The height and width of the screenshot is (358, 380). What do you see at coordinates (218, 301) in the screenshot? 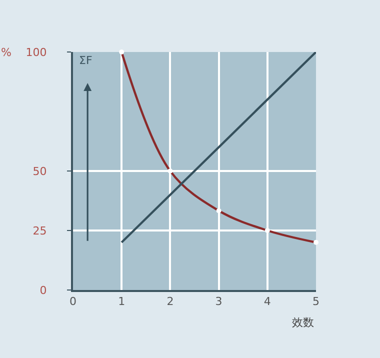
I see `x-tick-label: 3` at bounding box center [218, 301].